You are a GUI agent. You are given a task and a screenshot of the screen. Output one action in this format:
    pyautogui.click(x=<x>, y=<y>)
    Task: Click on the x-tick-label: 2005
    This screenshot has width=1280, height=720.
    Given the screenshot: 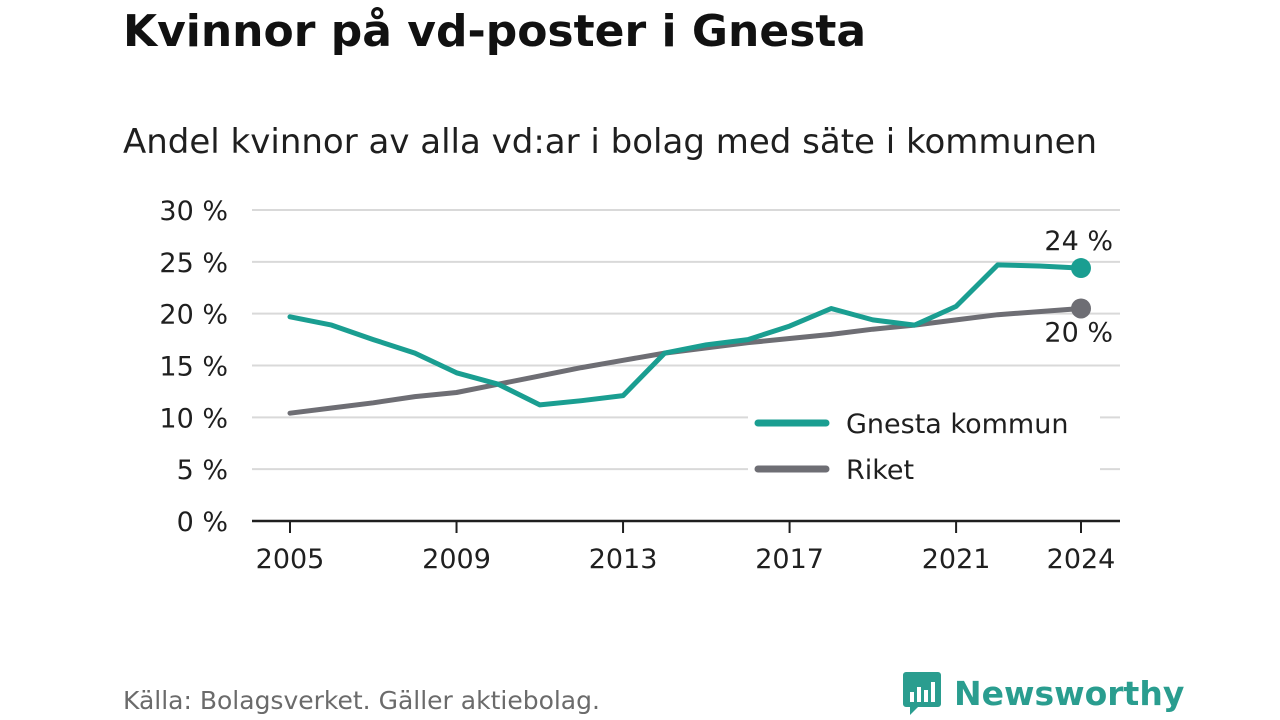 What is the action you would take?
    pyautogui.click(x=290, y=559)
    